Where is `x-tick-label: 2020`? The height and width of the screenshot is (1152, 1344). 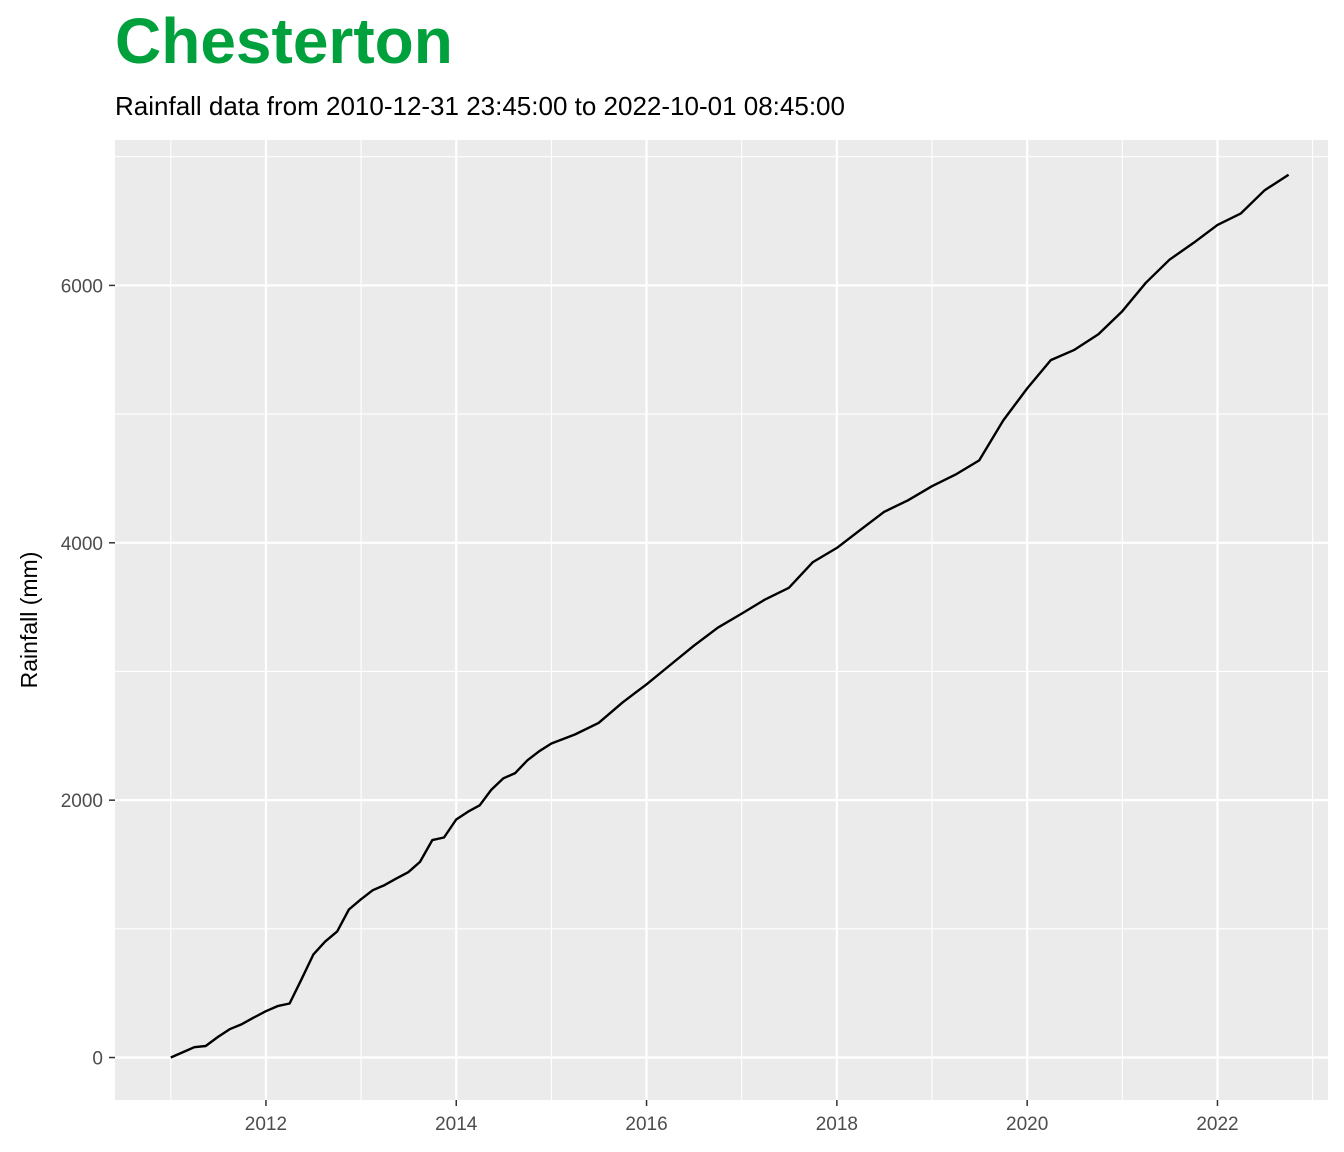
x-tick-label: 2020 is located at coordinates (1027, 1124).